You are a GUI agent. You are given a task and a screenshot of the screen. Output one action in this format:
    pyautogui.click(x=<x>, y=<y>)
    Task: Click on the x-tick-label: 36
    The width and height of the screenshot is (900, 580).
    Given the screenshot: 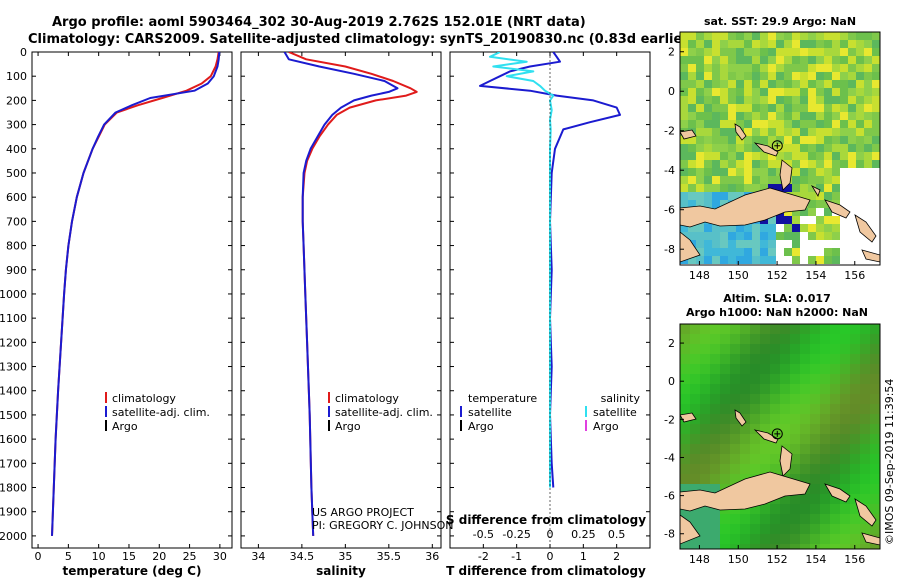 What is the action you would take?
    pyautogui.click(x=432, y=556)
    